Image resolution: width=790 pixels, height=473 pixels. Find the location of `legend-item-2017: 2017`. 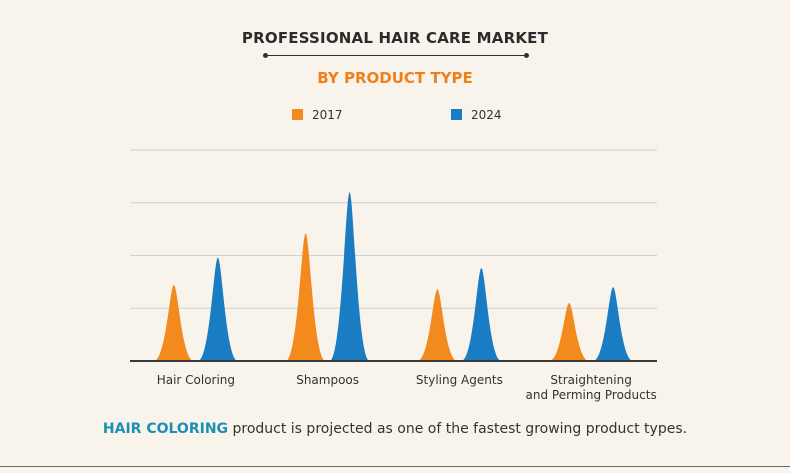

legend-item-2017: 2017 is located at coordinates (317, 115).